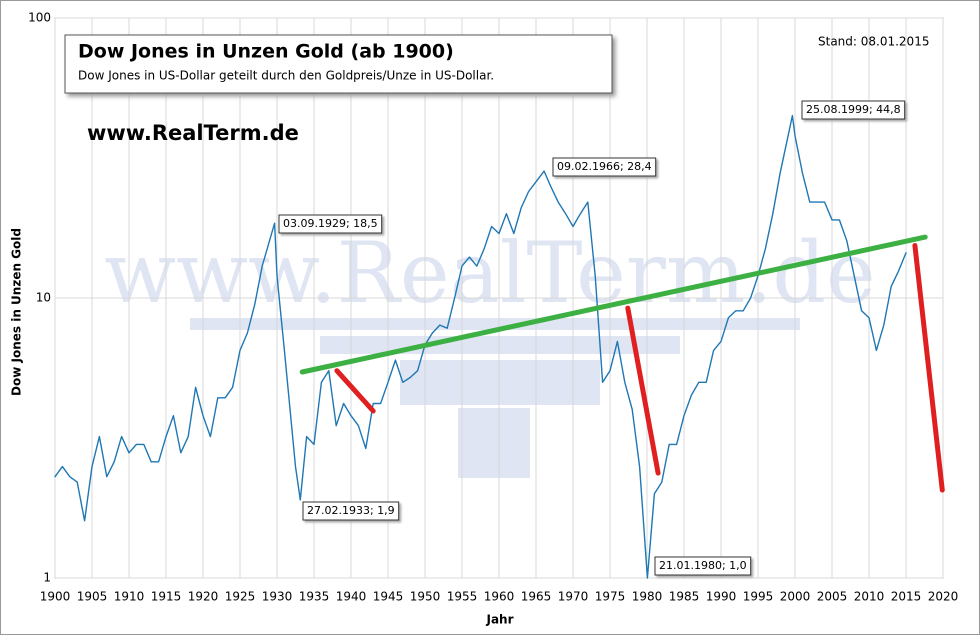  I want to click on x-tick-label: 1970, so click(573, 597).